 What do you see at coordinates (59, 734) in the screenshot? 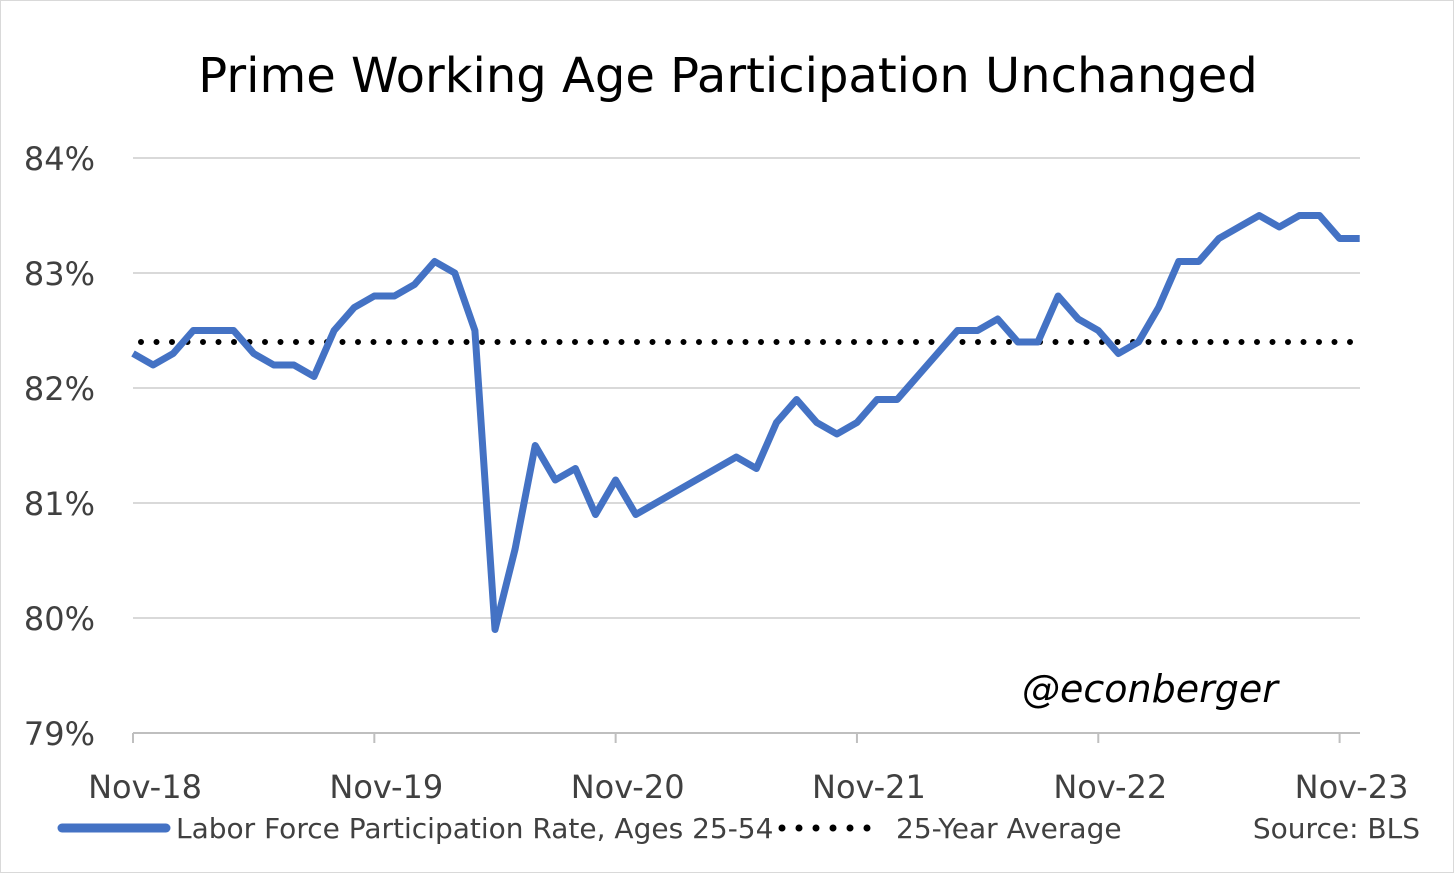
I see `y-tick-label: 79%` at bounding box center [59, 734].